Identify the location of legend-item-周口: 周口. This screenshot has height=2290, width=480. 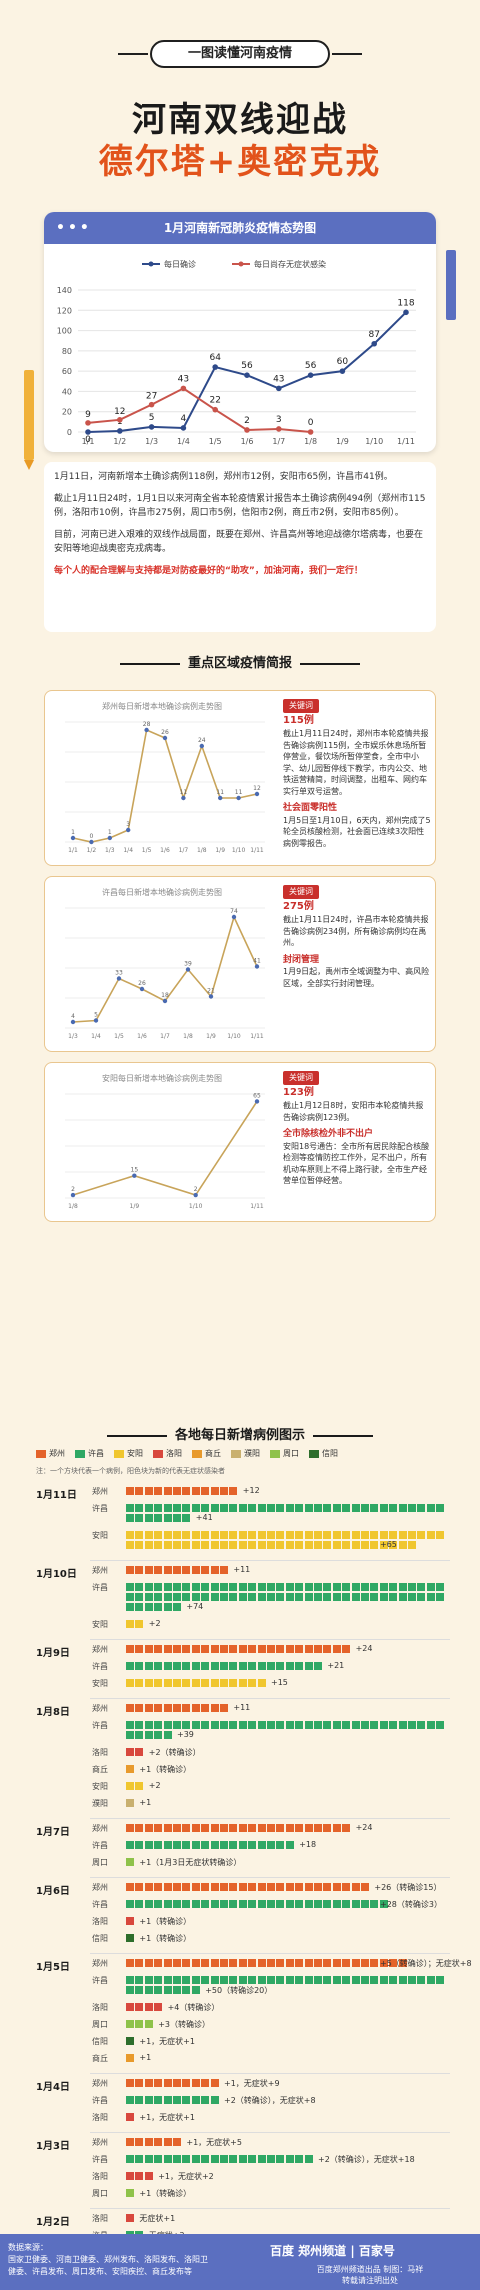
(284, 1453).